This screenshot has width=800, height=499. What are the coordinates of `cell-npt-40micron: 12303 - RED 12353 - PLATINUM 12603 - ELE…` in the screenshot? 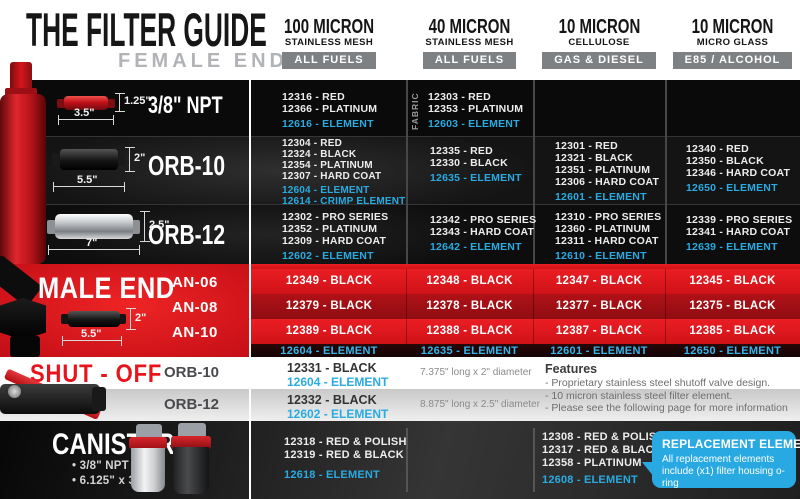 It's located at (475, 110).